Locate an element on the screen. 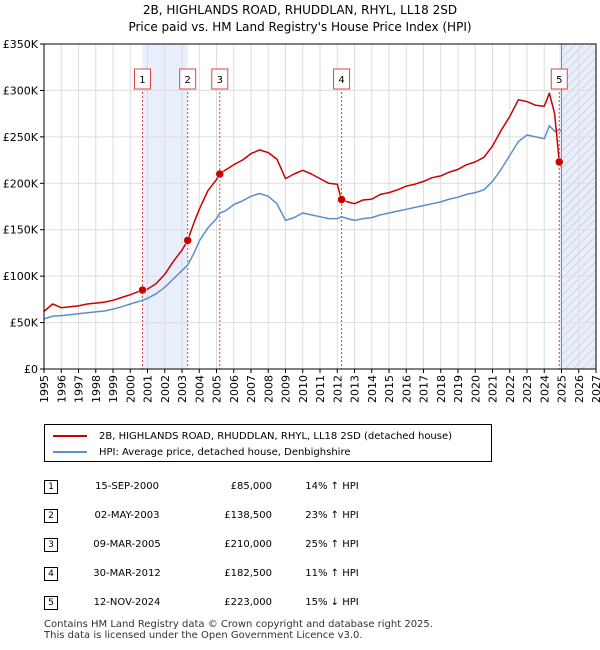 The height and width of the screenshot is (650, 600). x-tick-label: 2007 is located at coordinates (251, 389).